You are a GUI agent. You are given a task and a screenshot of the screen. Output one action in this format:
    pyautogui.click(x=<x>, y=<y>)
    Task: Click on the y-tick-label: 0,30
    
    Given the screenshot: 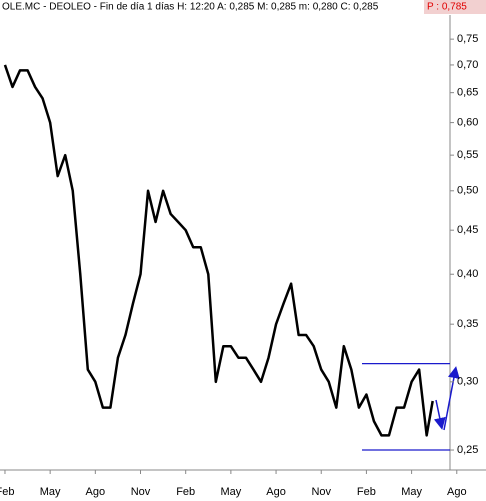 What is the action you would take?
    pyautogui.click(x=467, y=382)
    